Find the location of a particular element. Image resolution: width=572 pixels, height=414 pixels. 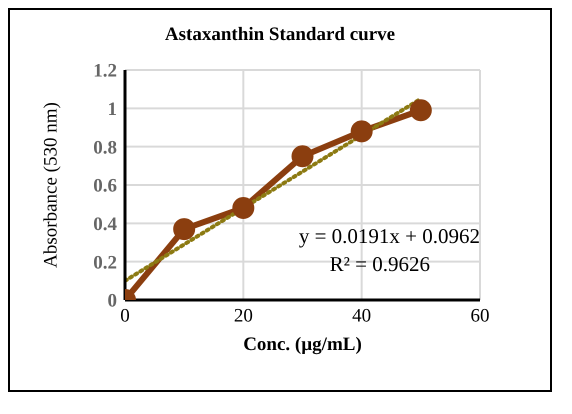

x-axis-title: Conc. (µg/mL) is located at coordinates (302, 344).